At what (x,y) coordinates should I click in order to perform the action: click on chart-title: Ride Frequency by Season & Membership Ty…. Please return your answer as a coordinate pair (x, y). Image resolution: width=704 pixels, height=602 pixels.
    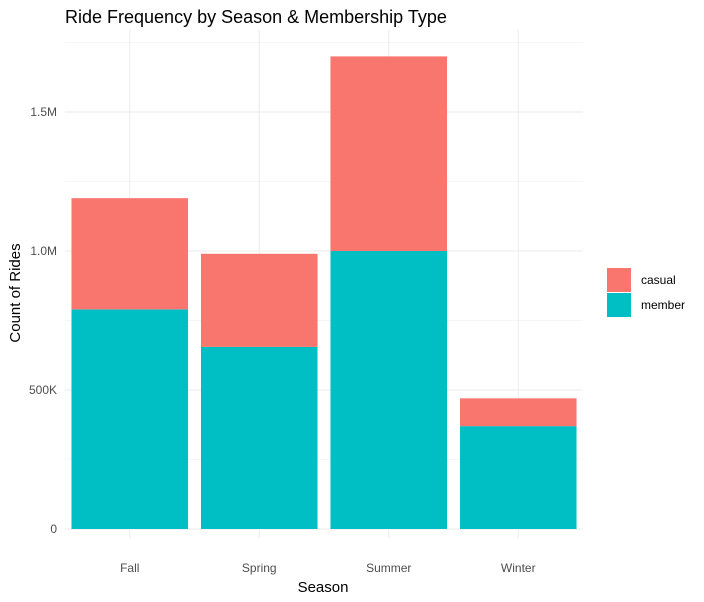
    Looking at the image, I should click on (256, 17).